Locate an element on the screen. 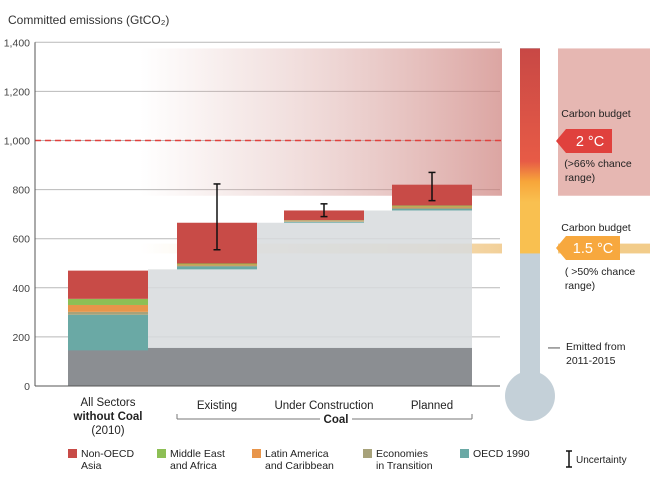  bar-coal-1-latin-america-and-caribbean is located at coordinates (217, 265).